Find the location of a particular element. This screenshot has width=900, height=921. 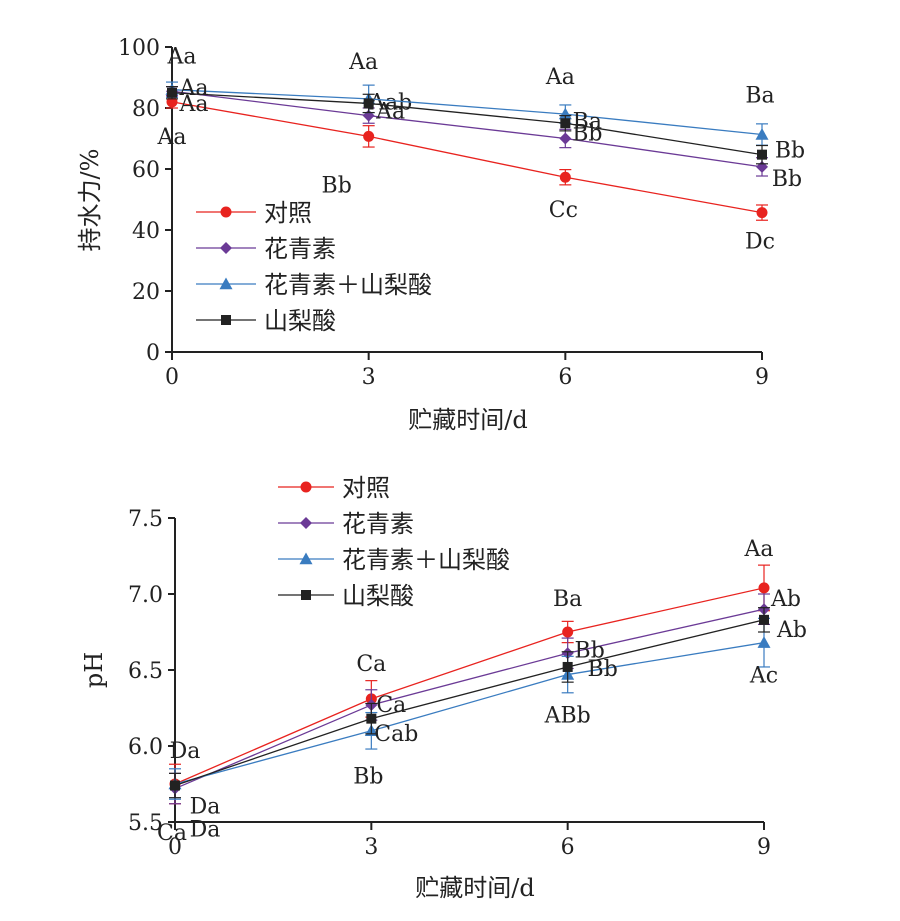

y-tick-label: 100 is located at coordinates (139, 48).